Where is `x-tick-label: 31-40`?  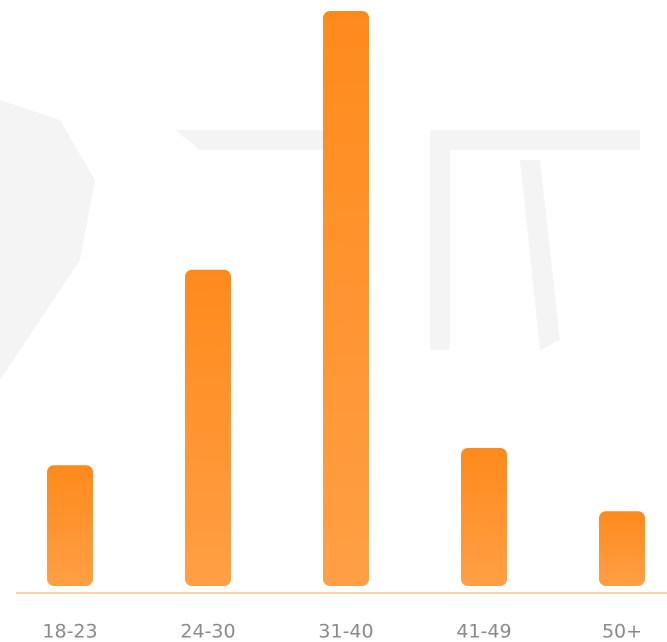 x-tick-label: 31-40 is located at coordinates (345, 631).